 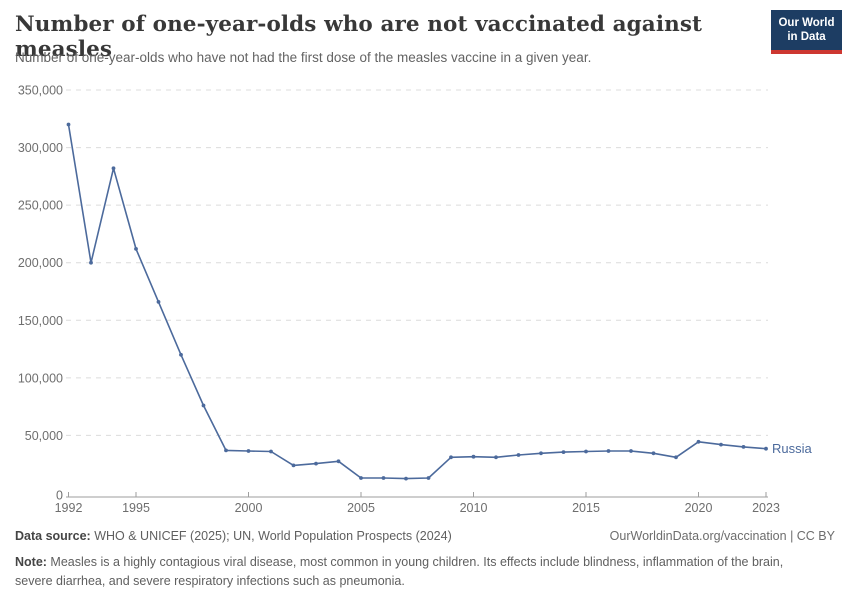 I want to click on note-label: Note:, so click(x=31, y=562).